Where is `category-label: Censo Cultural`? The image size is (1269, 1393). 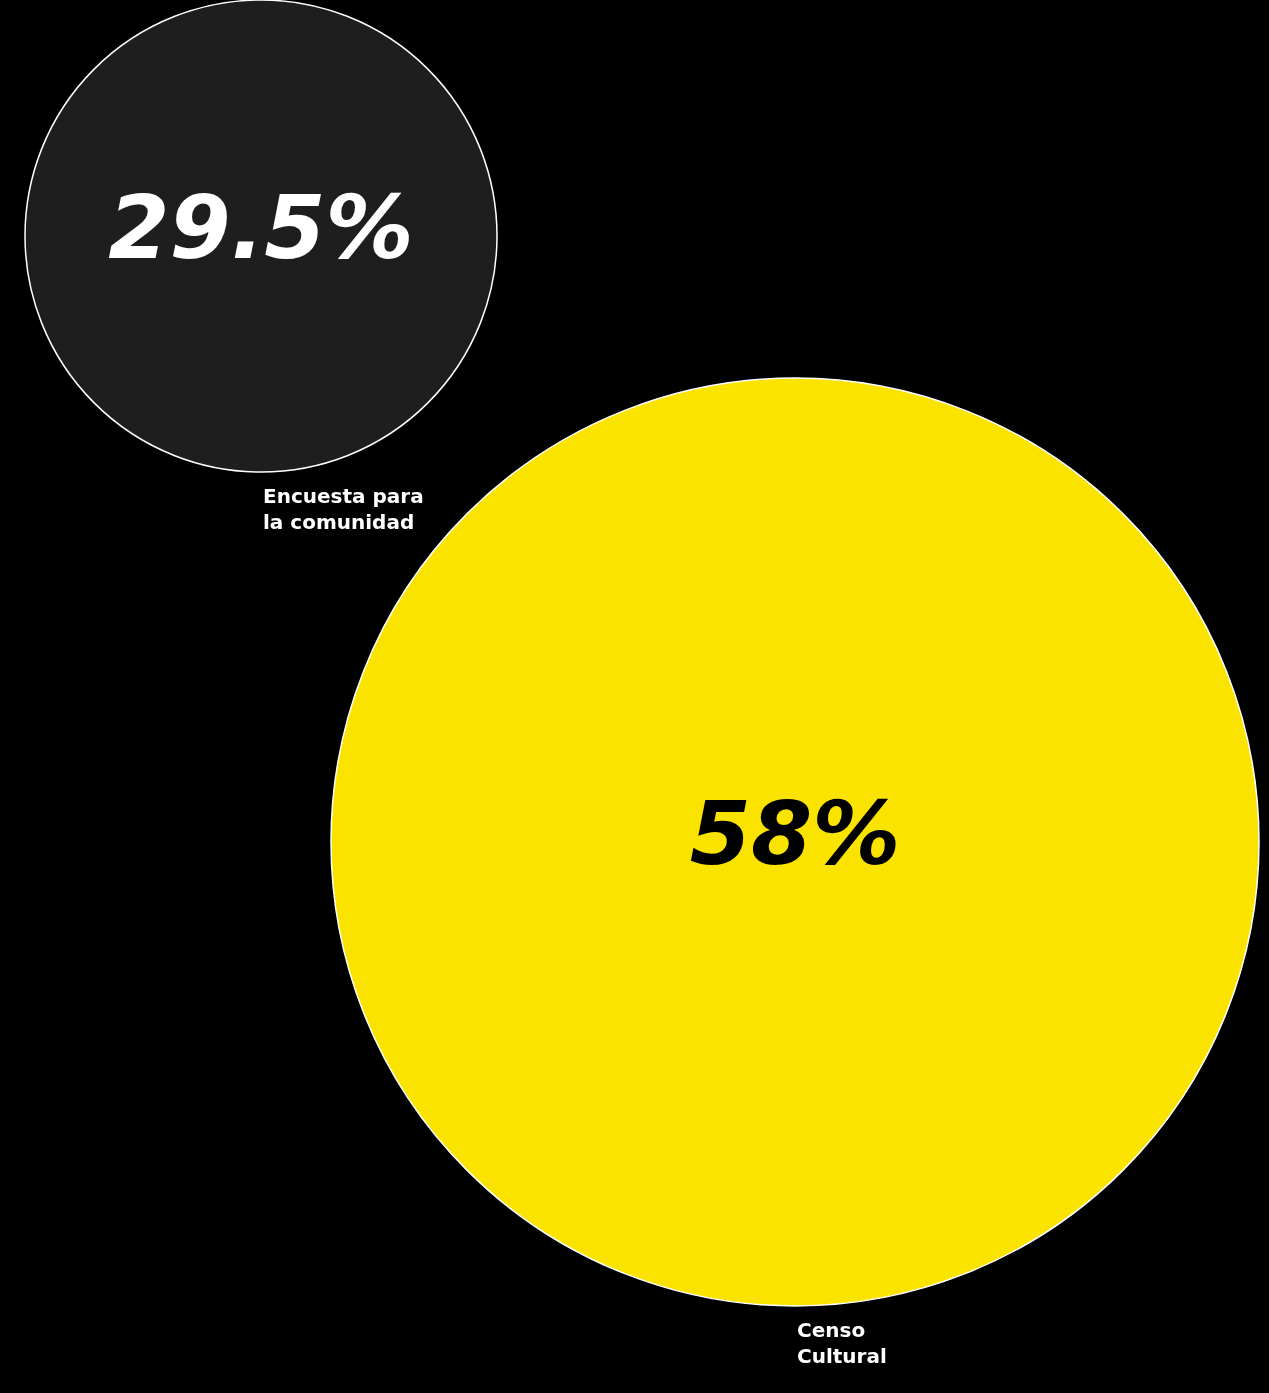
category-label: Censo Cultural is located at coordinates (842, 1343).